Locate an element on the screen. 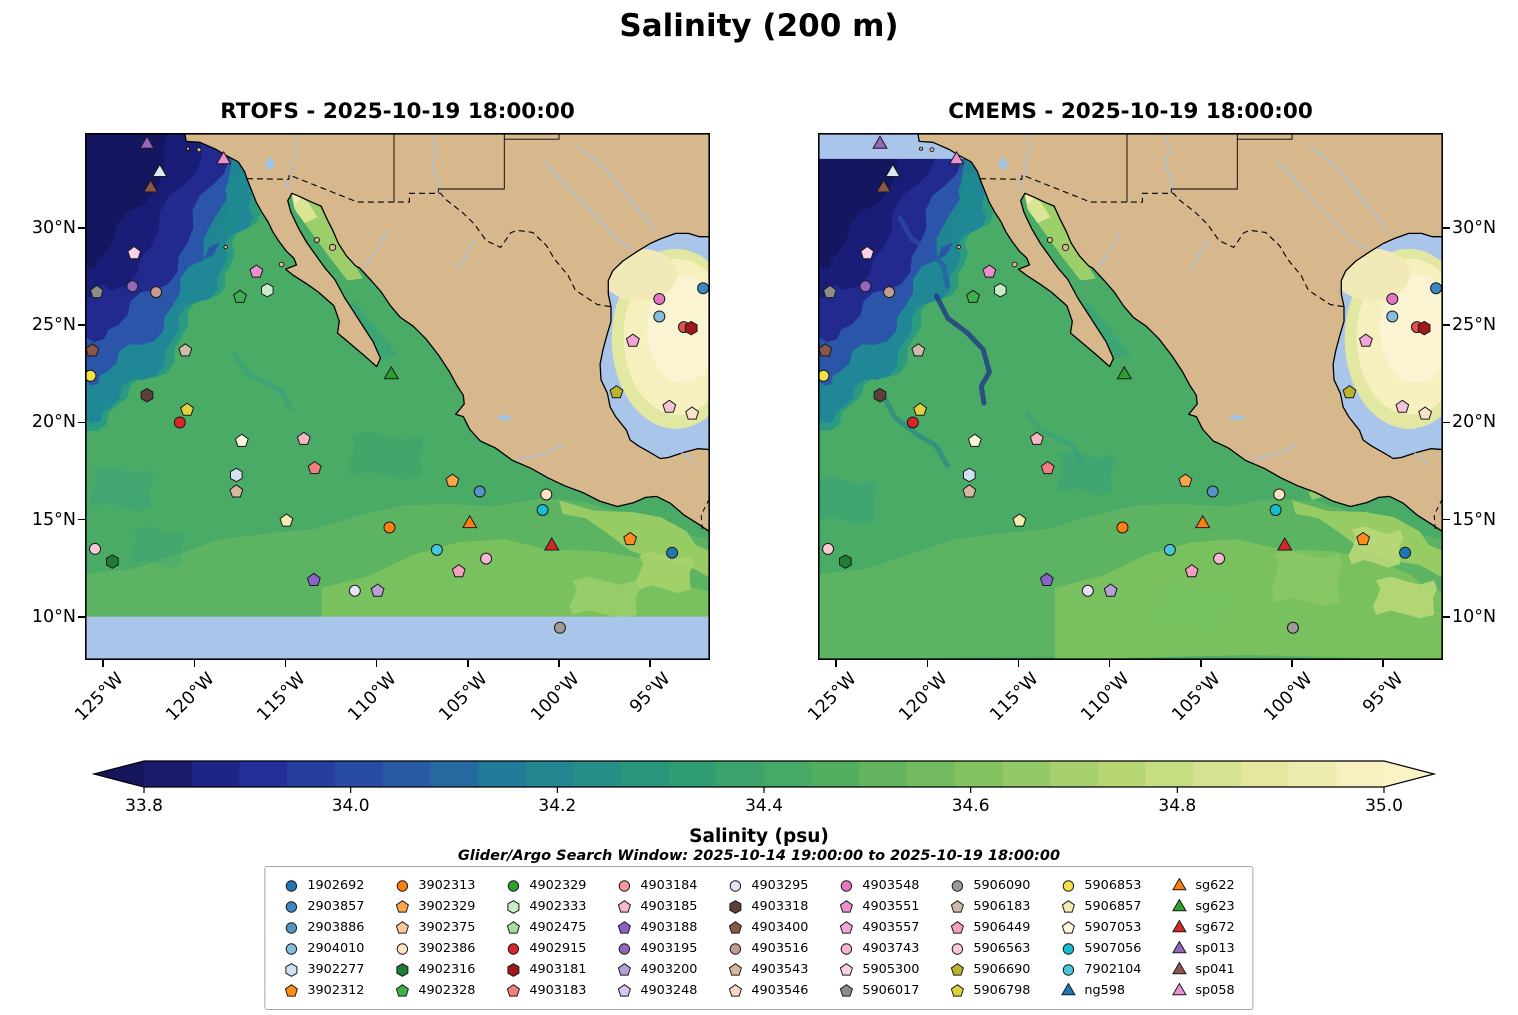 This screenshot has width=1518, height=1015. platform-marker-sg672 is located at coordinates (1284, 544).